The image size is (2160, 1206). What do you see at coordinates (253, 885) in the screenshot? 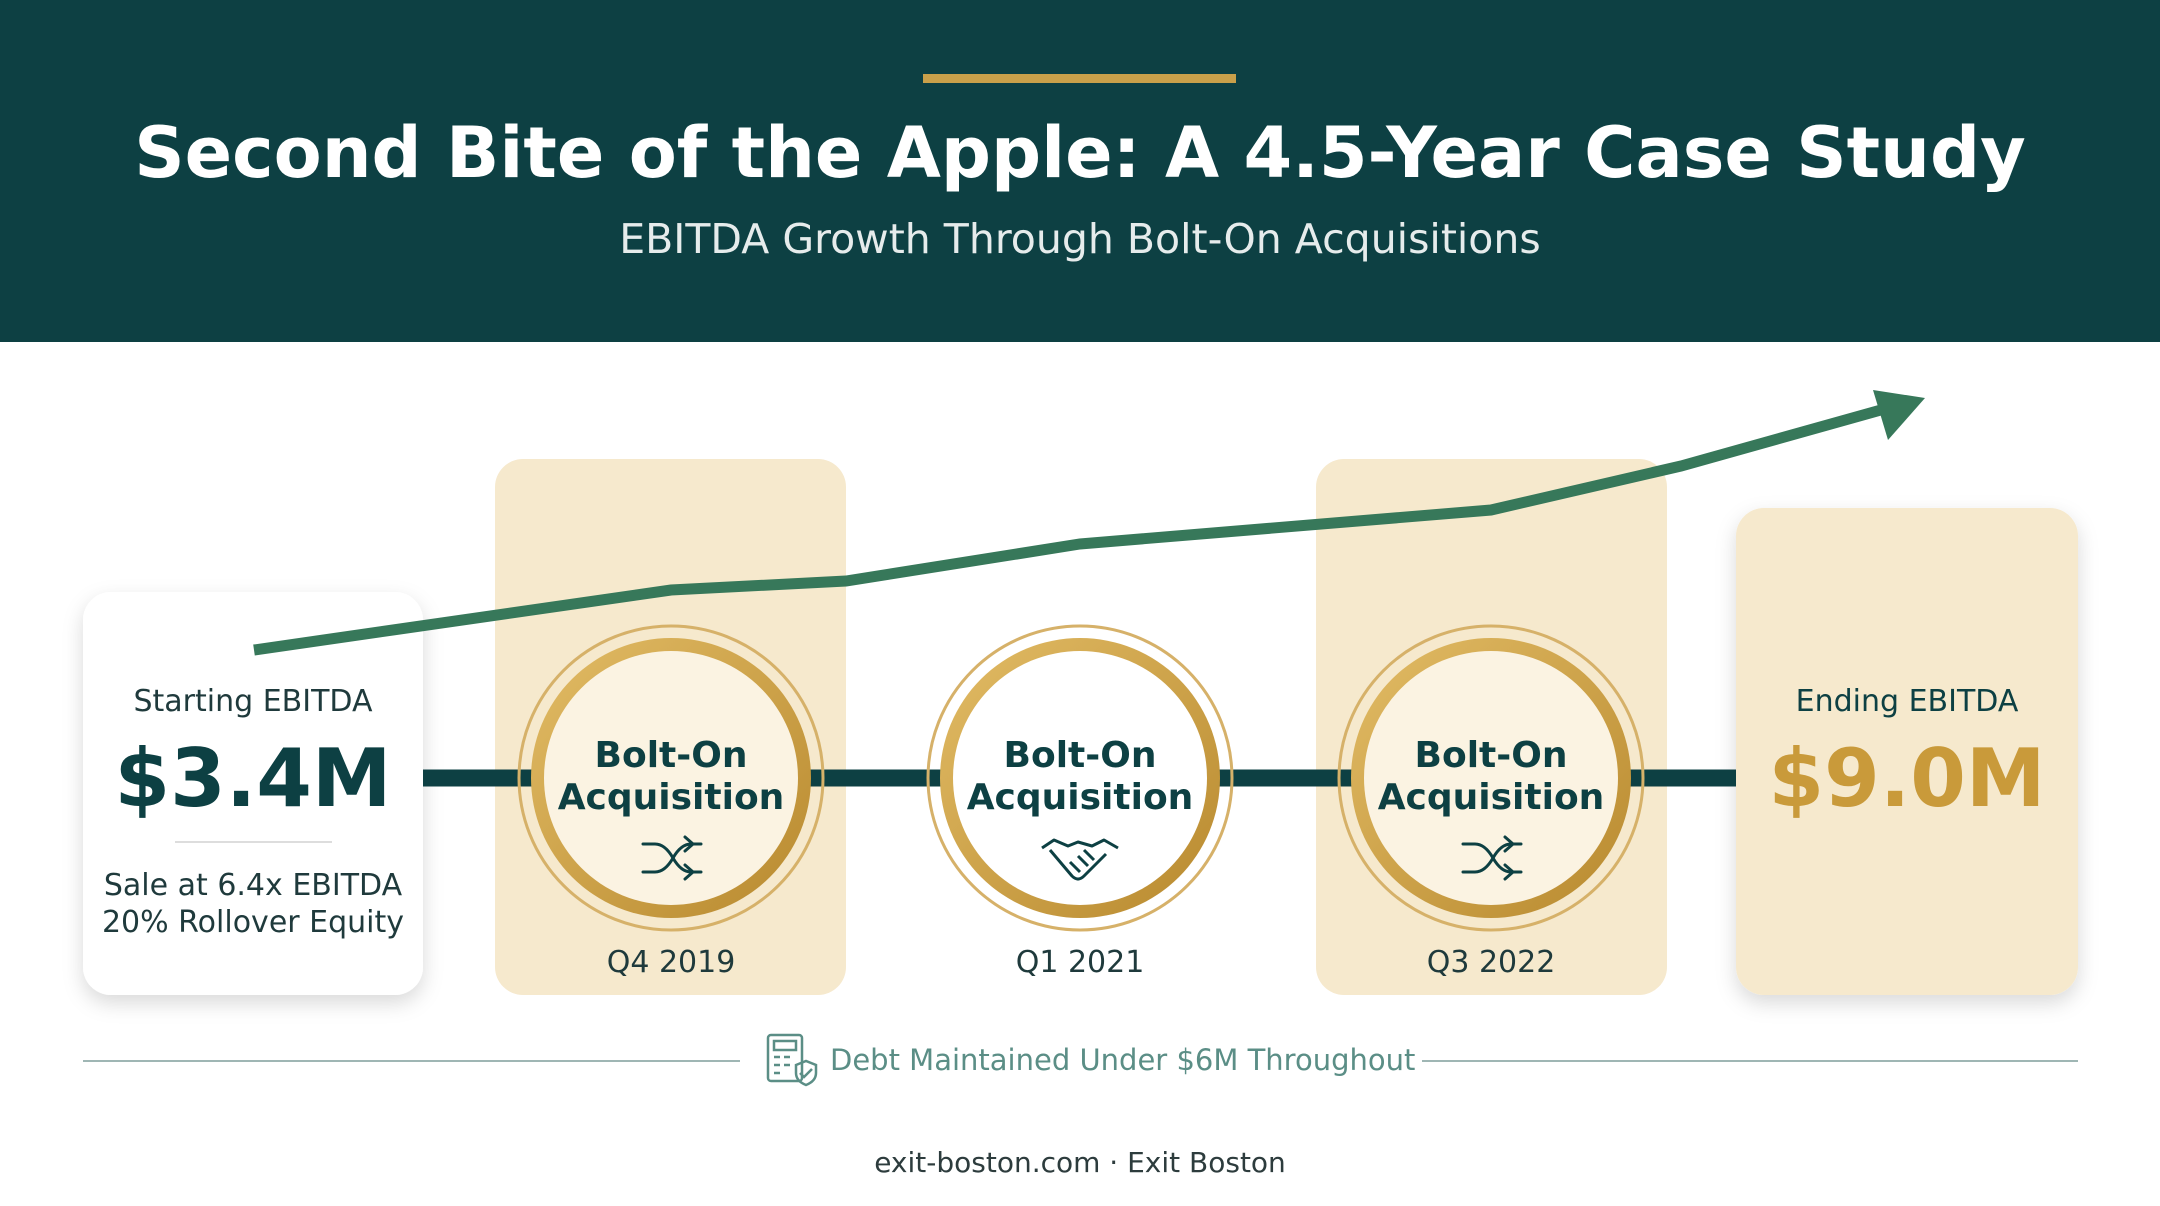
I see `start-detail: Sale at 6.4x EBITDA` at bounding box center [253, 885].